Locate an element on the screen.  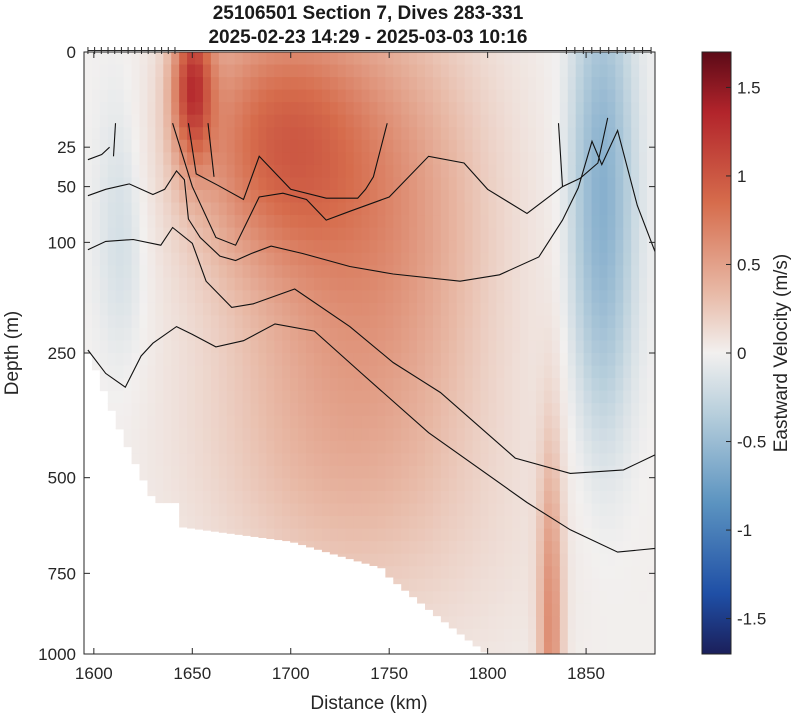
colorbar-tick-label: -1.5 is located at coordinates (751, 619).